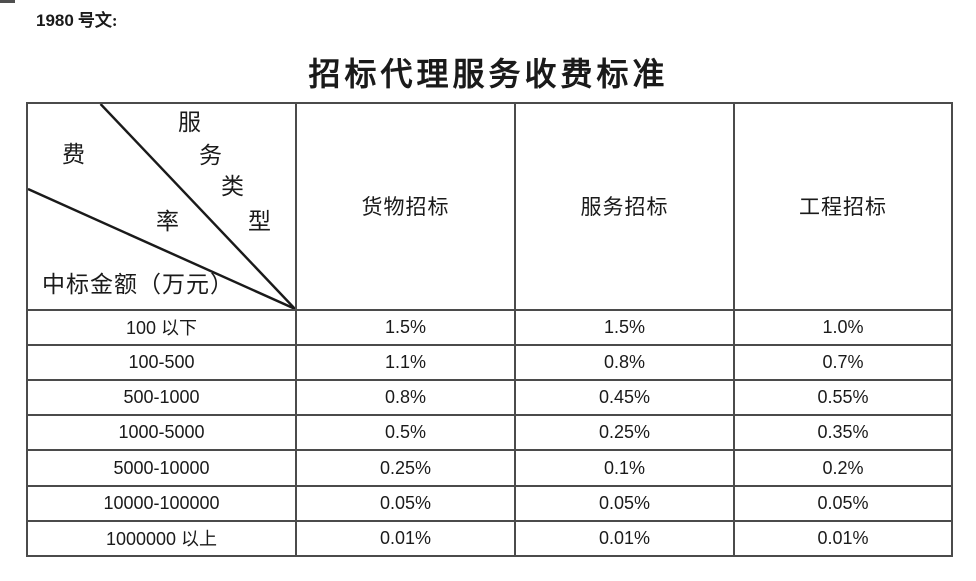  What do you see at coordinates (161, 248) in the screenshot?
I see `diagonal-line-lower` at bounding box center [161, 248].